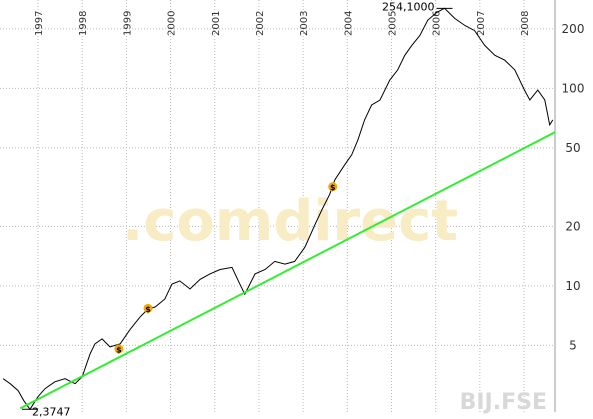 This screenshot has height=419, width=593. What do you see at coordinates (127, 23) in the screenshot?
I see `x-tick-label: 1999` at bounding box center [127, 23].